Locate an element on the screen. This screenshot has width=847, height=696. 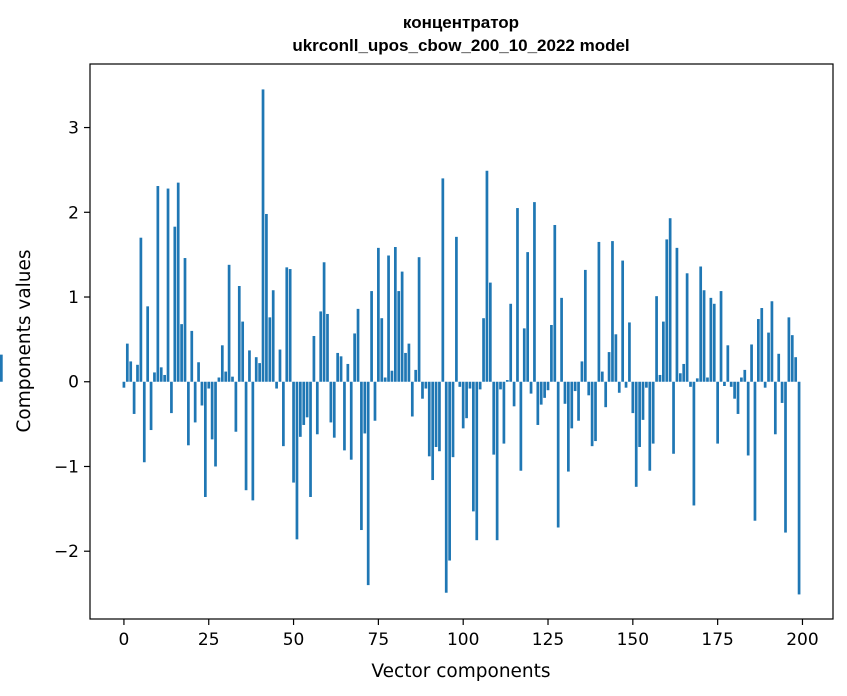
x-tick-label: 75 is located at coordinates (379, 640).